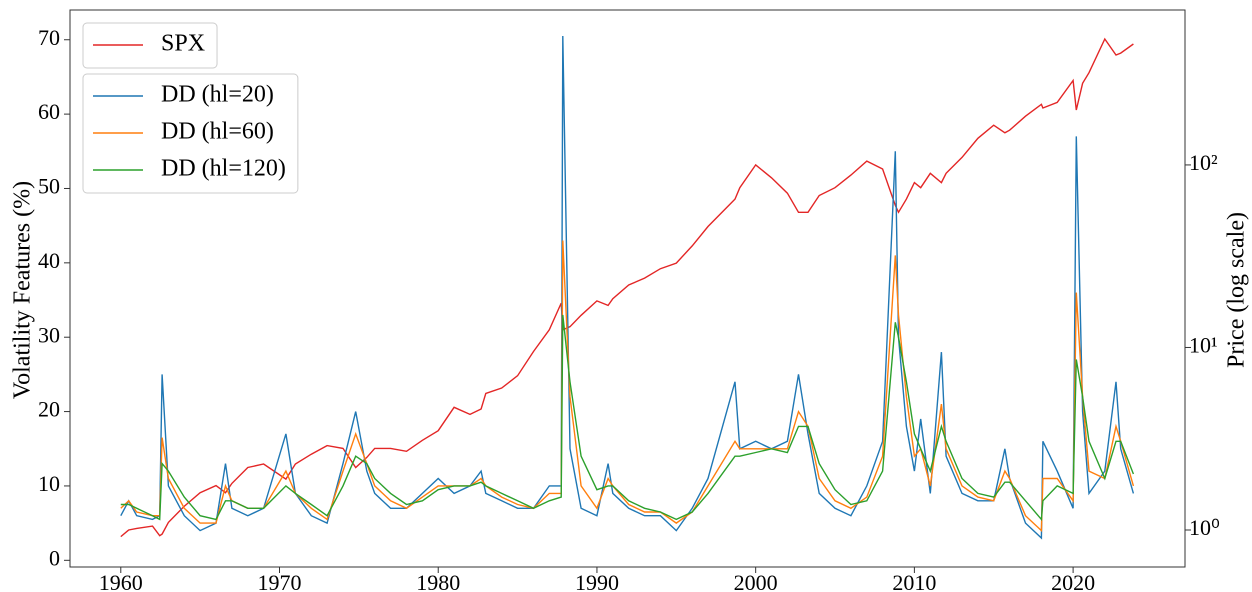  Describe the element at coordinates (914, 581) in the screenshot. I see `x-tick-label: 2010` at that location.